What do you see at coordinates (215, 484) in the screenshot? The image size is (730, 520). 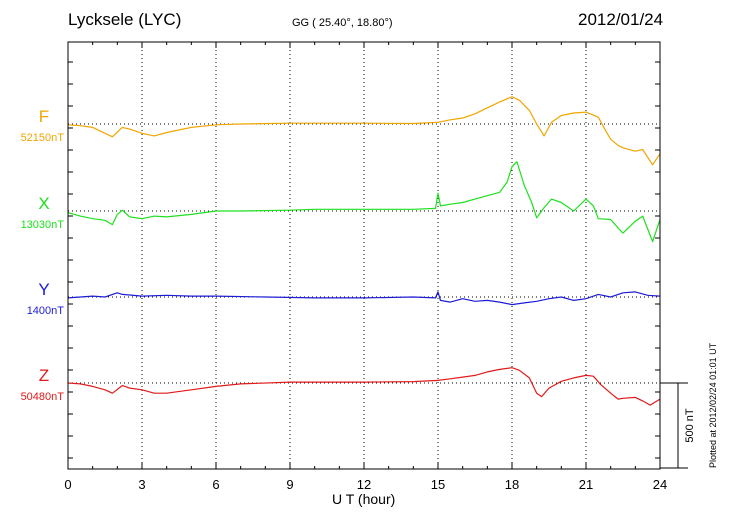 I see `x-tick-label: 6` at bounding box center [215, 484].